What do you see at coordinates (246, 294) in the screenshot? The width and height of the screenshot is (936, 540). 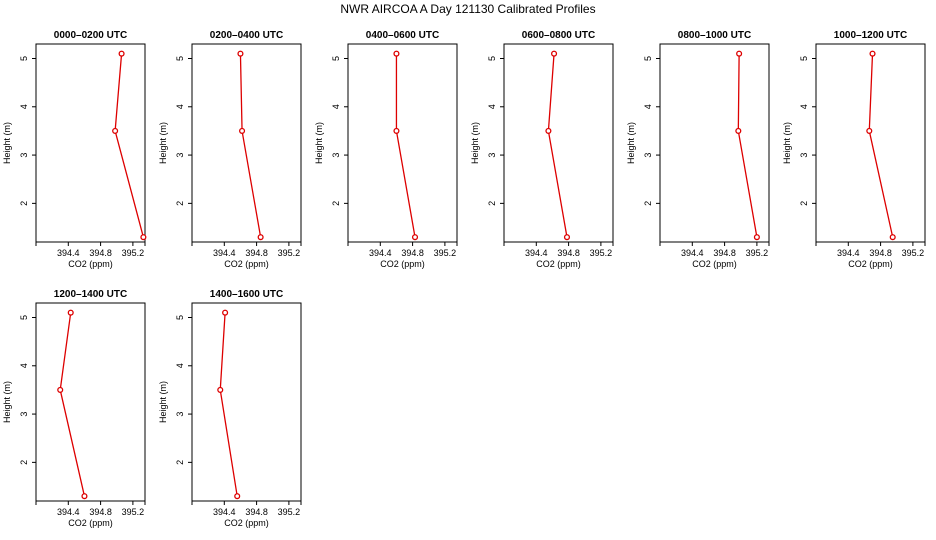 I see `panel-title: 1400–1600 UTC` at bounding box center [246, 294].